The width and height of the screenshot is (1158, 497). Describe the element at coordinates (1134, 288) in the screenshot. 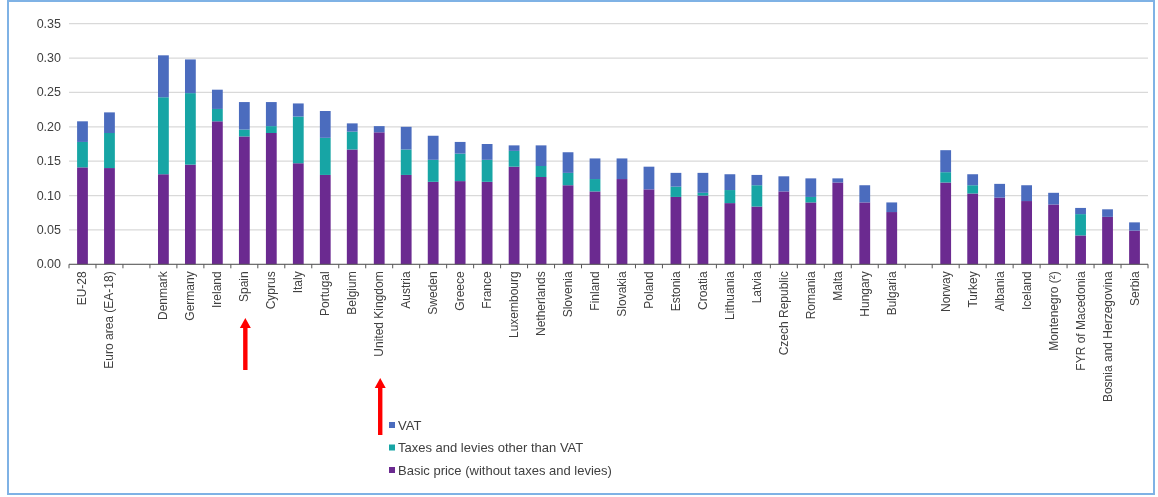

I see `x-tick-label: Serbia` at that location.